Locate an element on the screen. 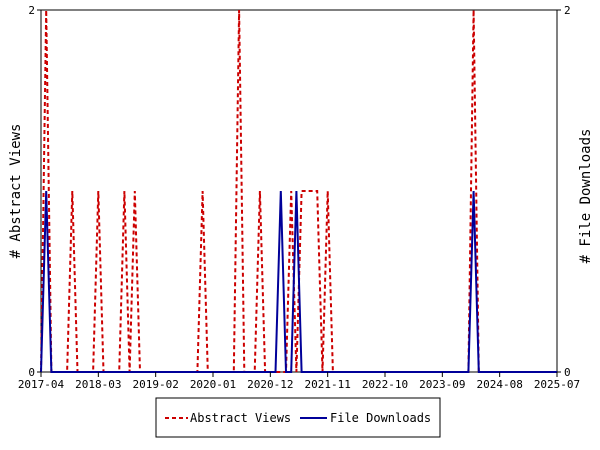 This screenshot has height=450, width=600. x-tick-label: 2021-11 is located at coordinates (327, 384).